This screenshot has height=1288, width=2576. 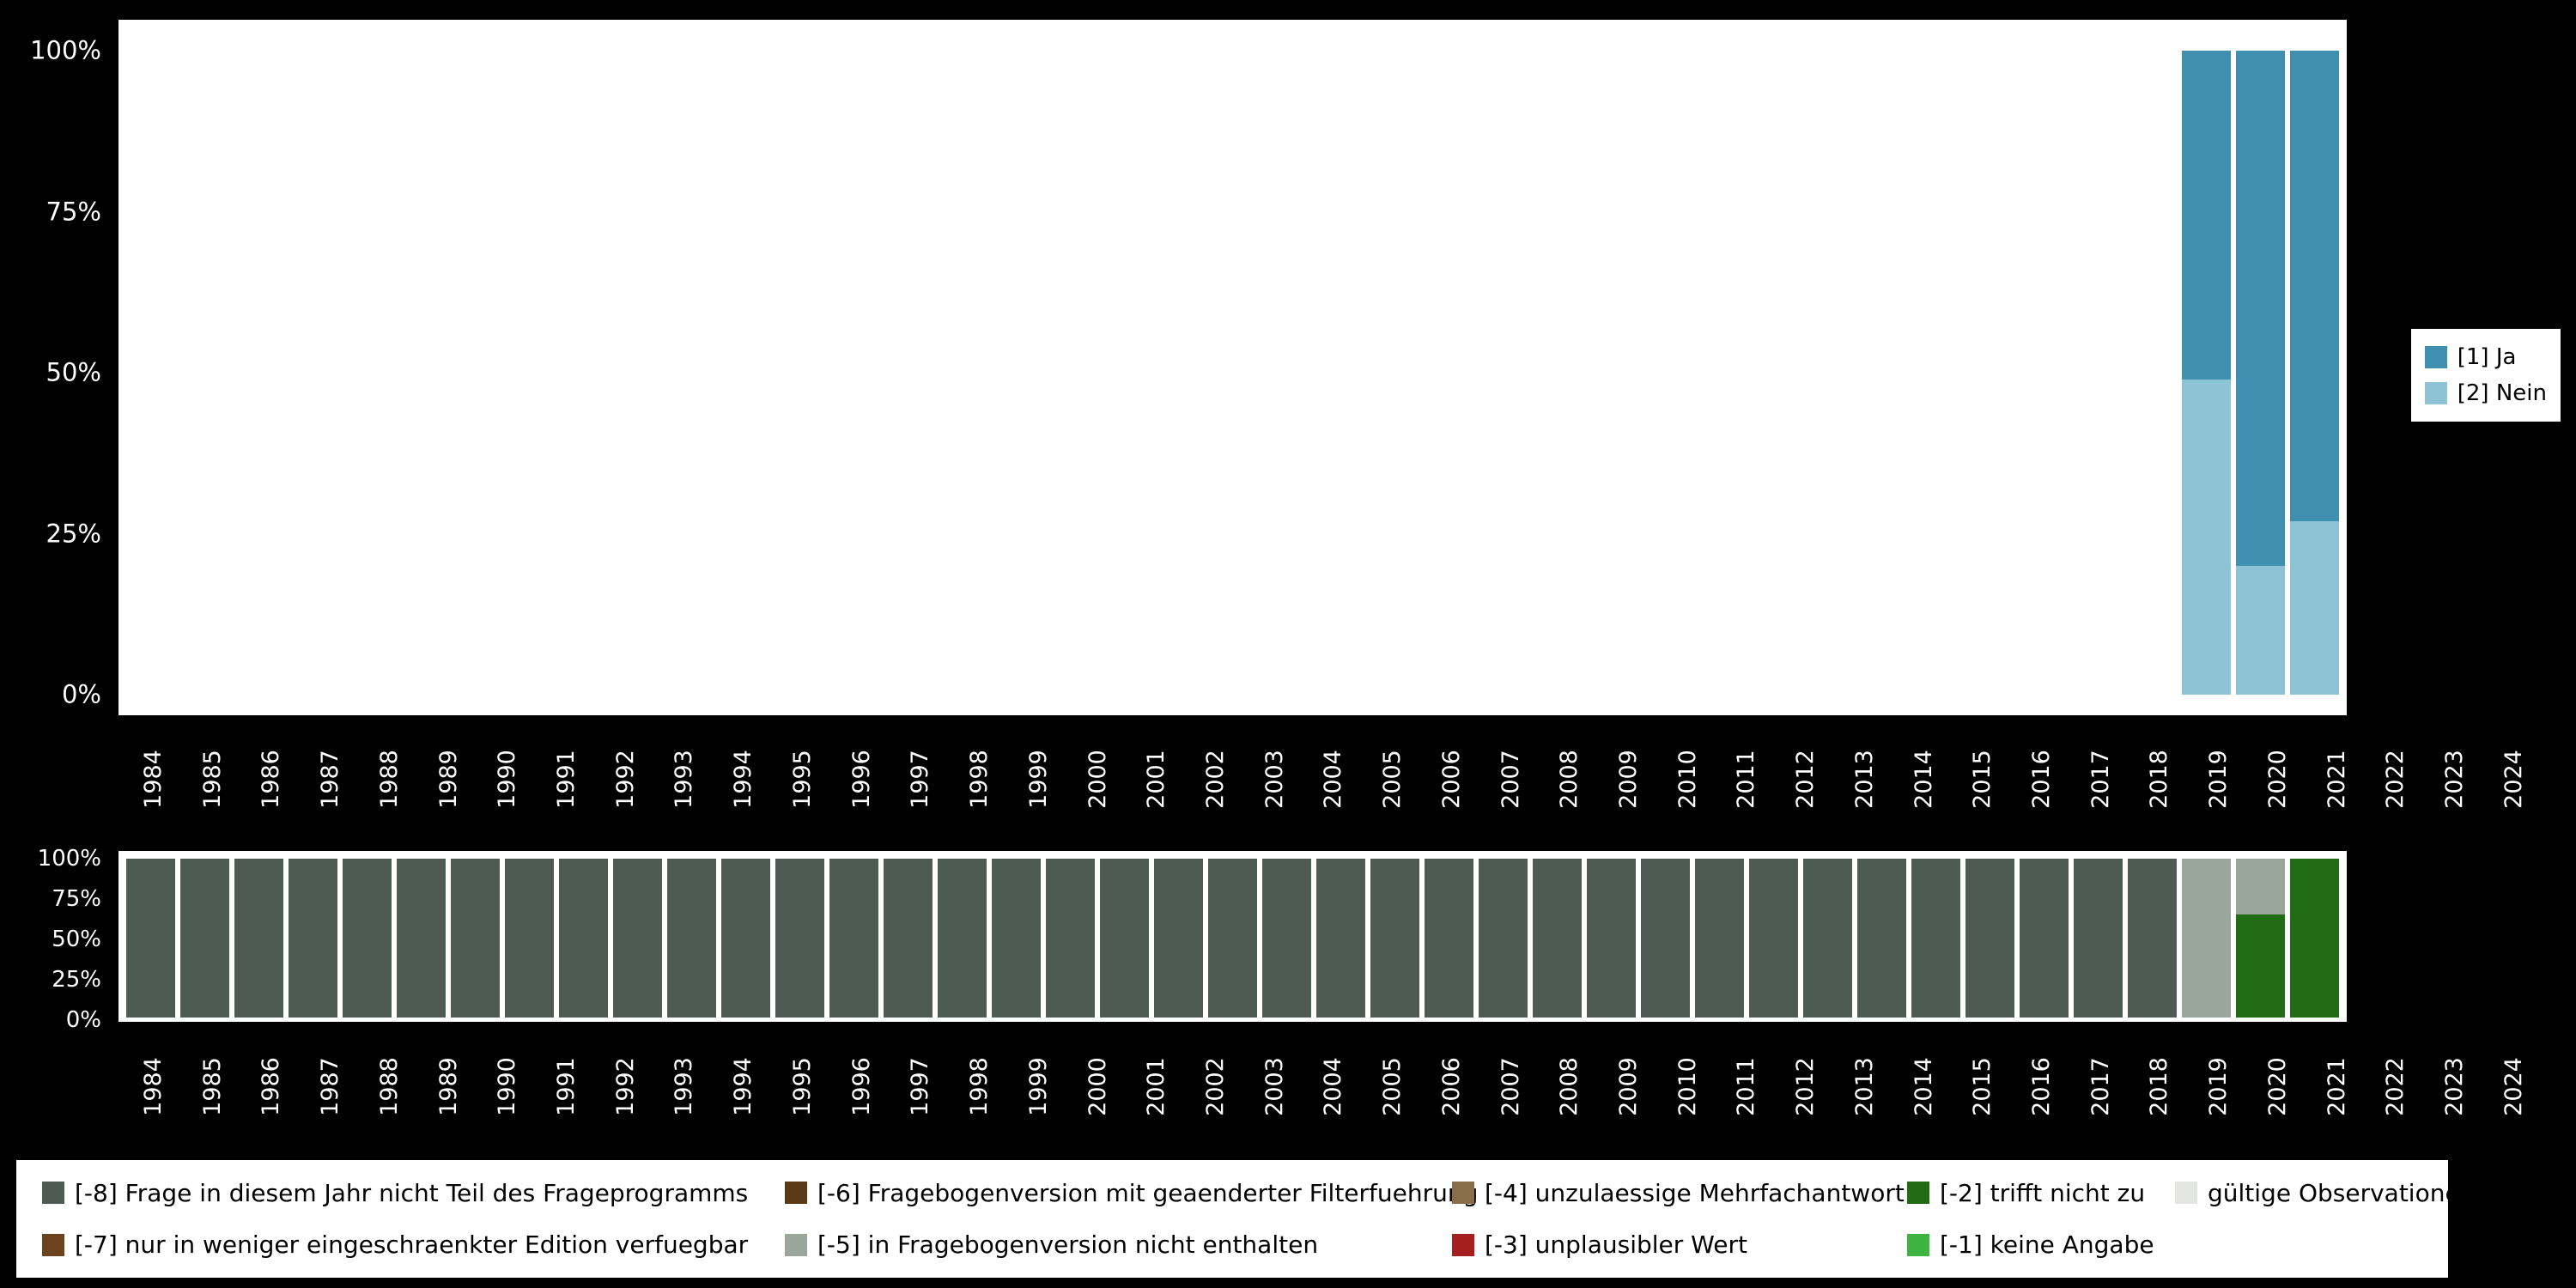 What do you see at coordinates (2336, 779) in the screenshot?
I see `x-tick-label: 2021` at bounding box center [2336, 779].